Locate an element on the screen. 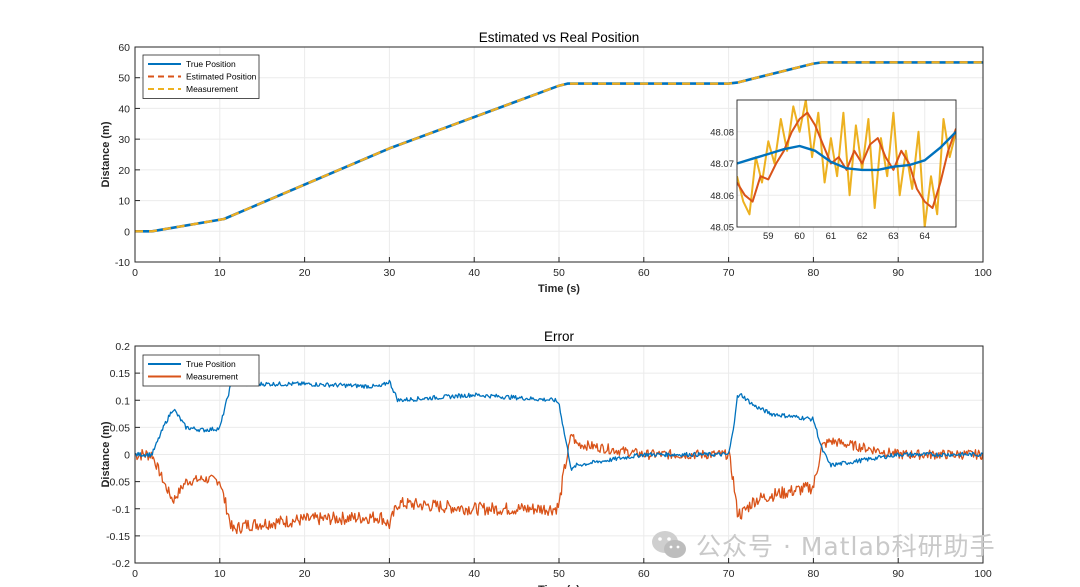  chart2-legend is located at coordinates (201, 370).